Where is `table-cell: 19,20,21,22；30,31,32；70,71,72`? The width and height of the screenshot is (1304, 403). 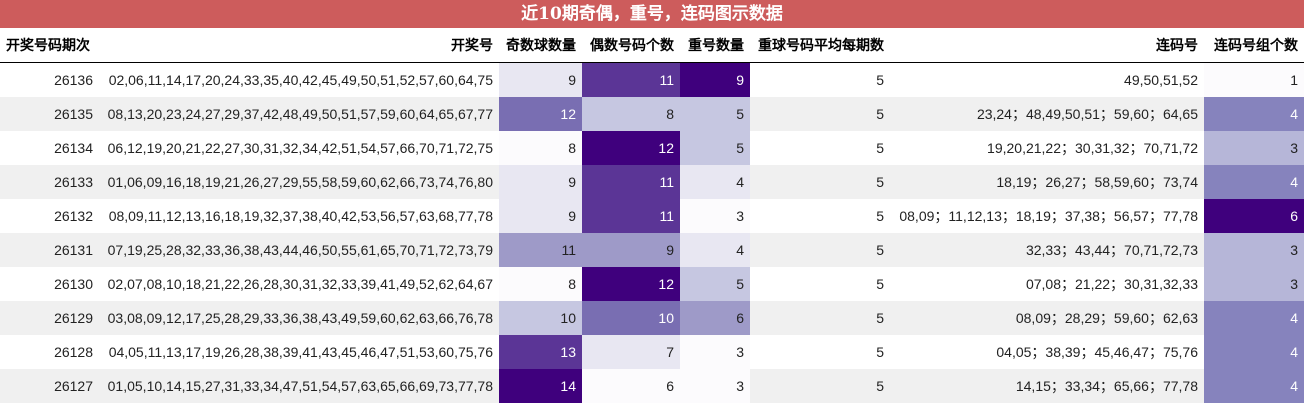
table-cell: 19,20,21,22；30,31,32；70,71,72 is located at coordinates (1047, 148).